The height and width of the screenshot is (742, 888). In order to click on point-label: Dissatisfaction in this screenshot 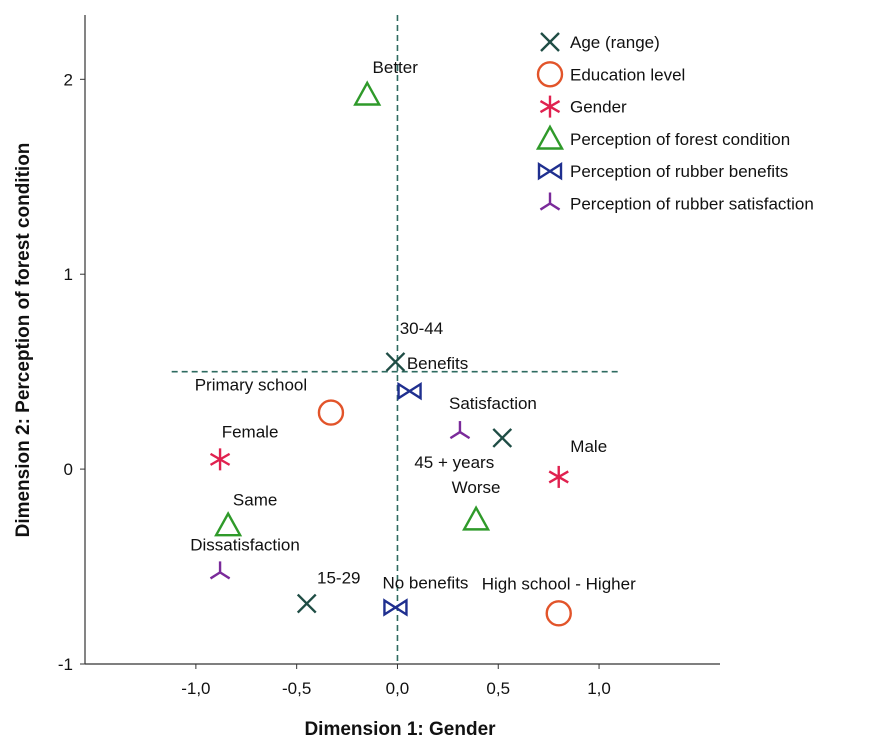, I will do `click(245, 544)`.